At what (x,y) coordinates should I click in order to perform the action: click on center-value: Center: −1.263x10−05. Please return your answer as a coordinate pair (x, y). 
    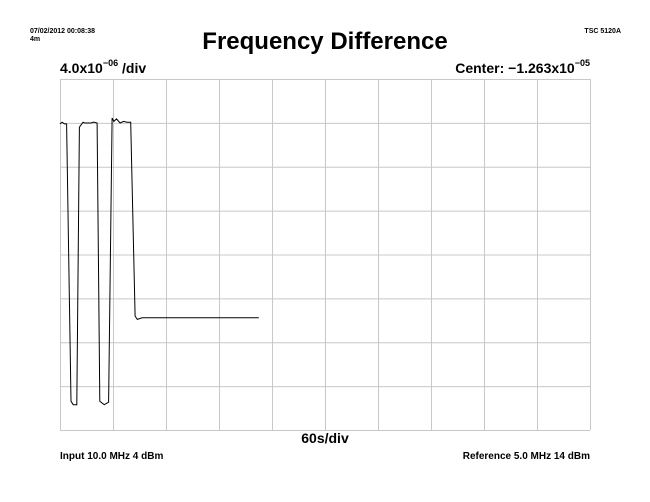
    Looking at the image, I should click on (522, 67).